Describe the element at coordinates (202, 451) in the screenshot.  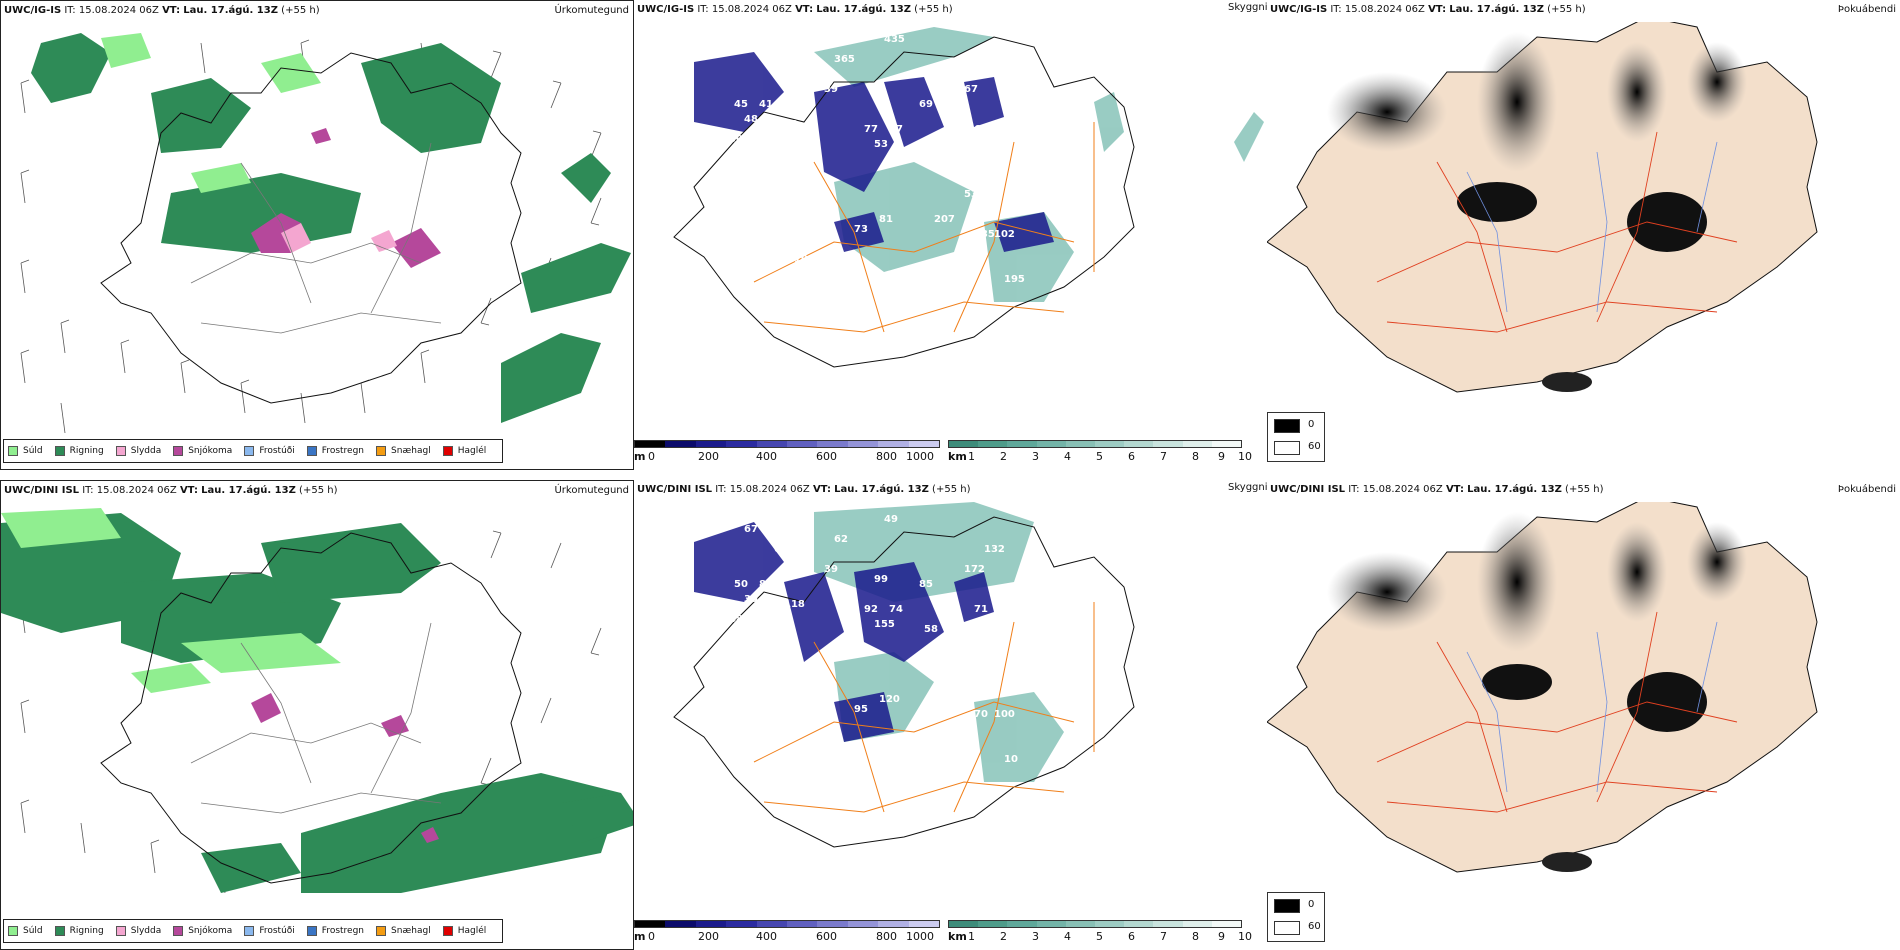
I see `legend-item-snow: Snjókoma` at that location.